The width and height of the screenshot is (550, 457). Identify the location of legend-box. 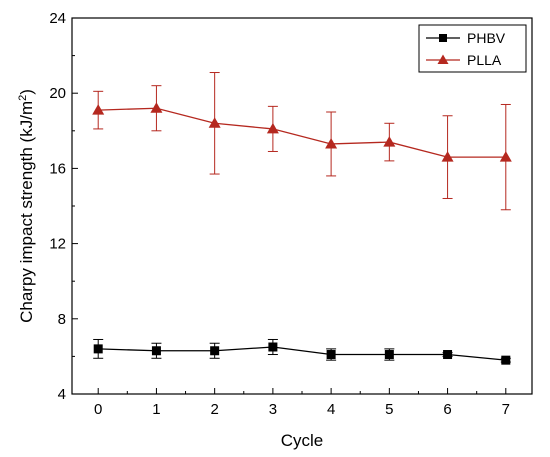
(472, 48).